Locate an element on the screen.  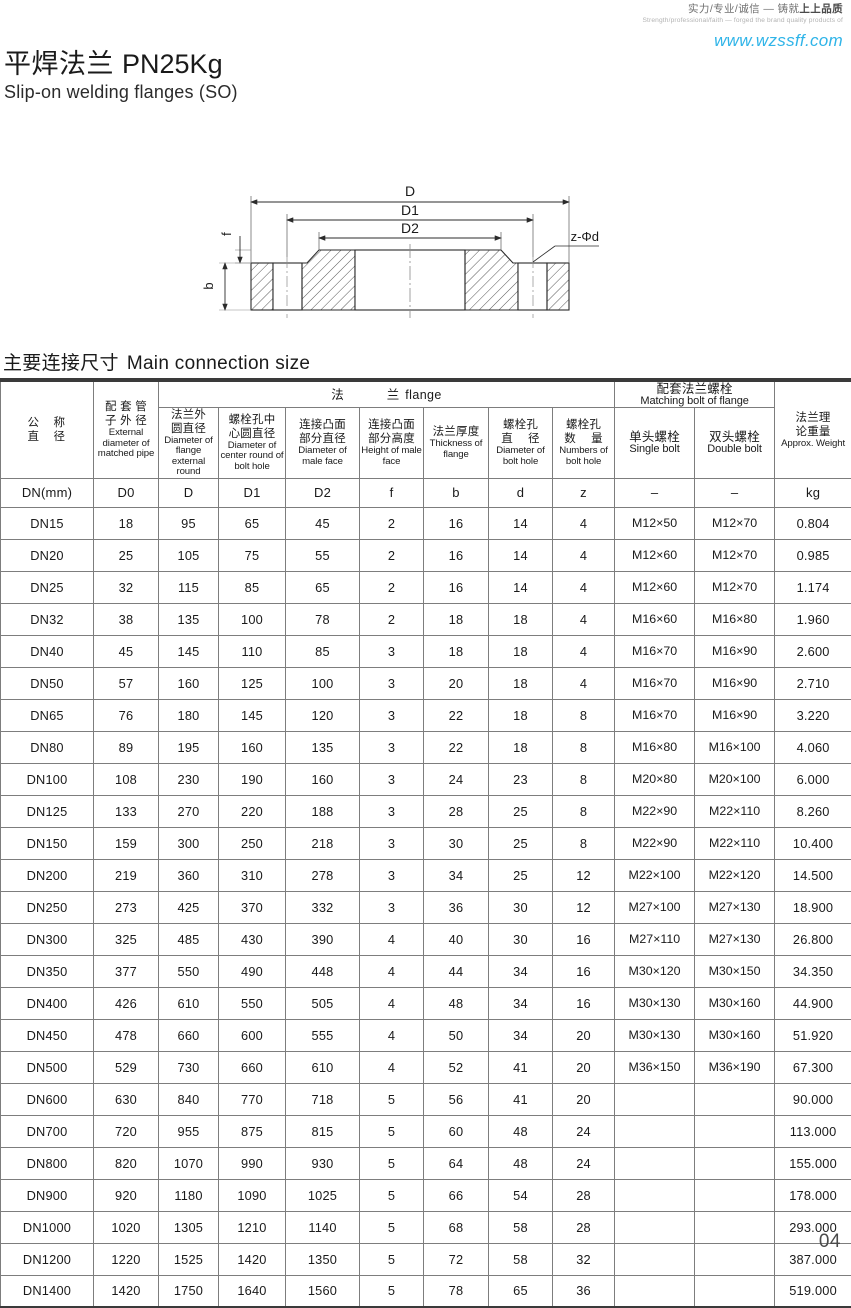
cell-flange-thickness: 48 is located at coordinates (456, 1003).